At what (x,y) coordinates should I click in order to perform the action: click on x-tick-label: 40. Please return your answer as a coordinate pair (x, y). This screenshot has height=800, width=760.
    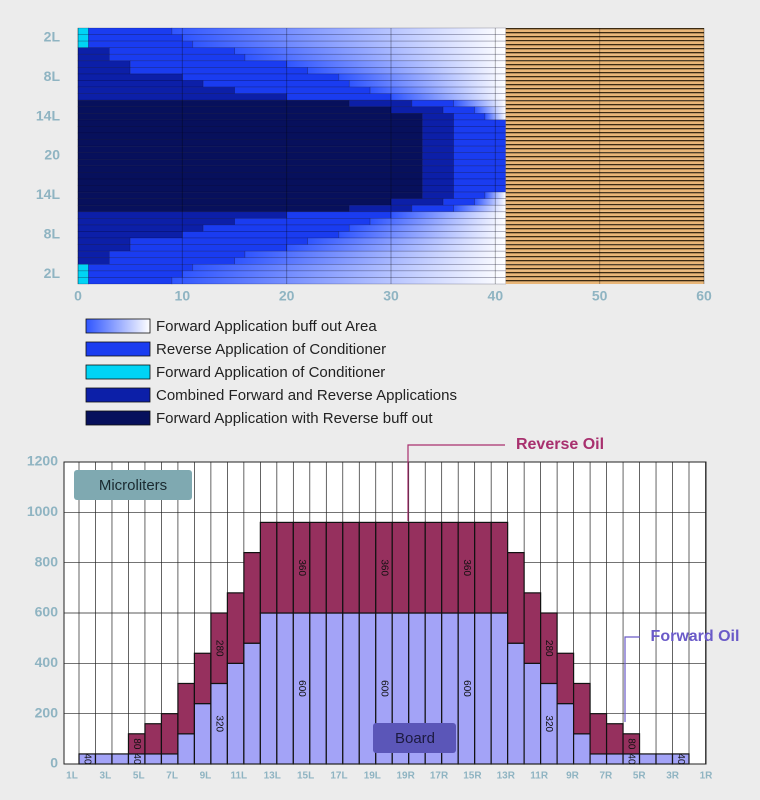
    Looking at the image, I should click on (496, 296).